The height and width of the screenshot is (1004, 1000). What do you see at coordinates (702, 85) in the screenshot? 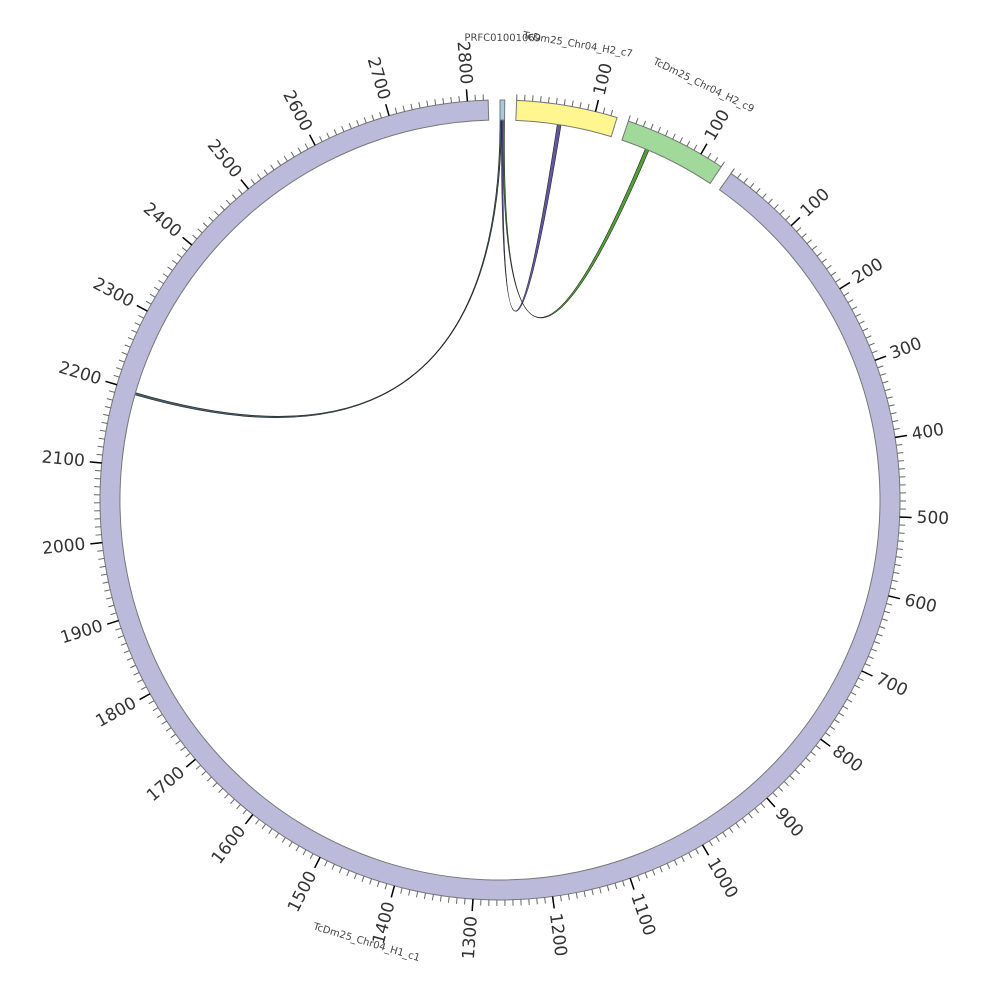
I see `segment-label: TcDm25_Chr04_H2_c9` at bounding box center [702, 85].